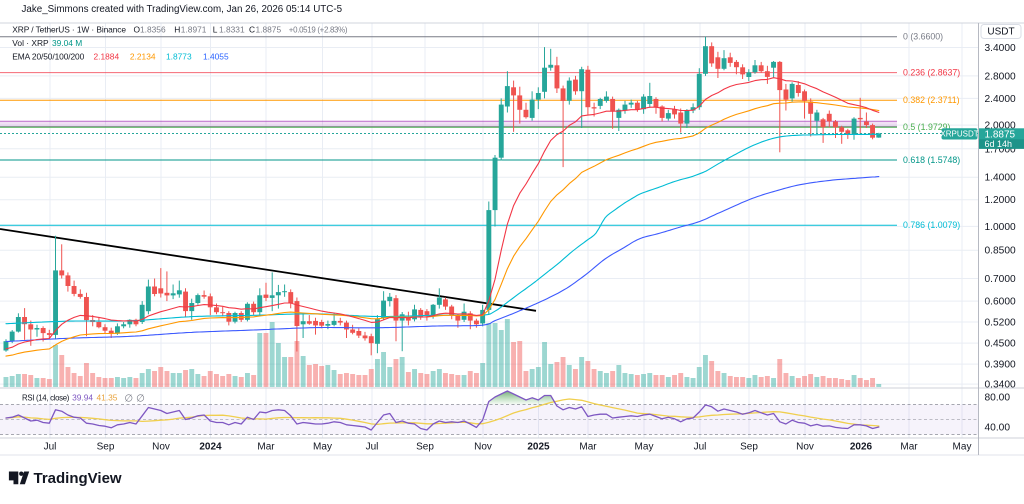 The image size is (1024, 504). I want to click on svg-text: 2.4000, so click(1000, 99).